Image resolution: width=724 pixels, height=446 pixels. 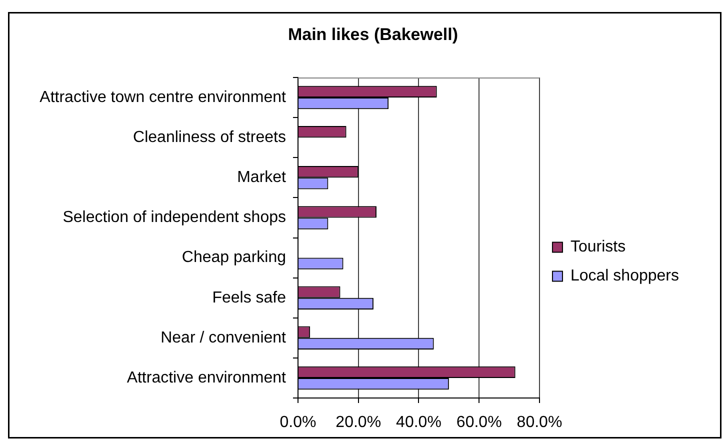 I want to click on y-tick-label: Attractive town centre environment, so click(x=163, y=97).